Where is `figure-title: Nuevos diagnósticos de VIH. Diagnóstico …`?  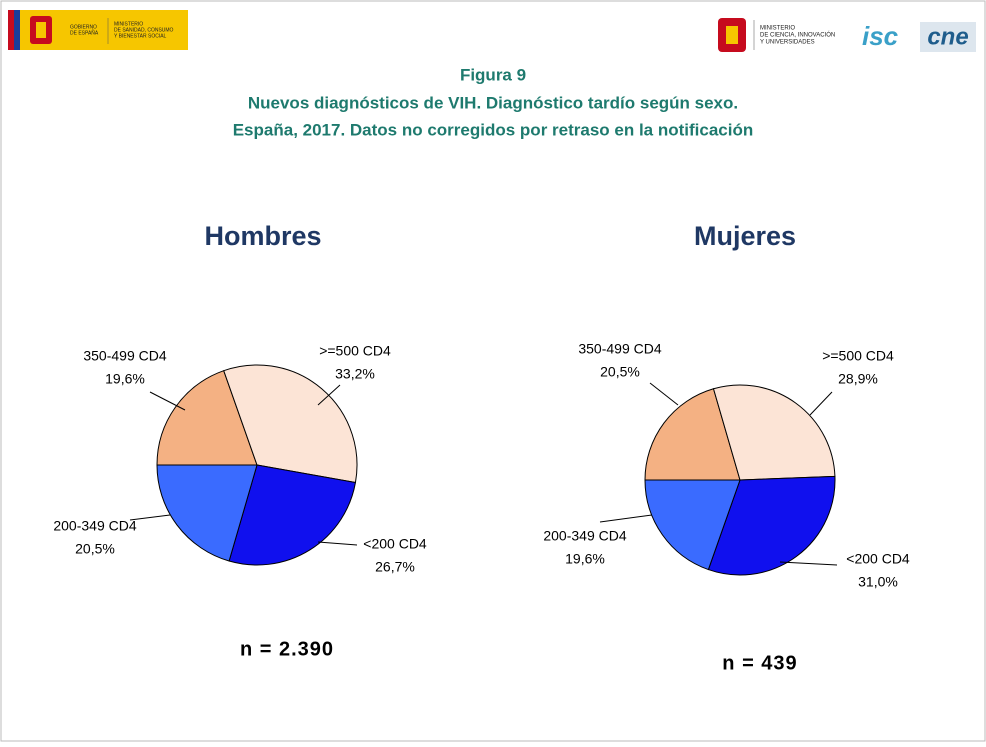
figure-title: Nuevos diagnósticos de VIH. Diagnóstico … is located at coordinates (493, 102).